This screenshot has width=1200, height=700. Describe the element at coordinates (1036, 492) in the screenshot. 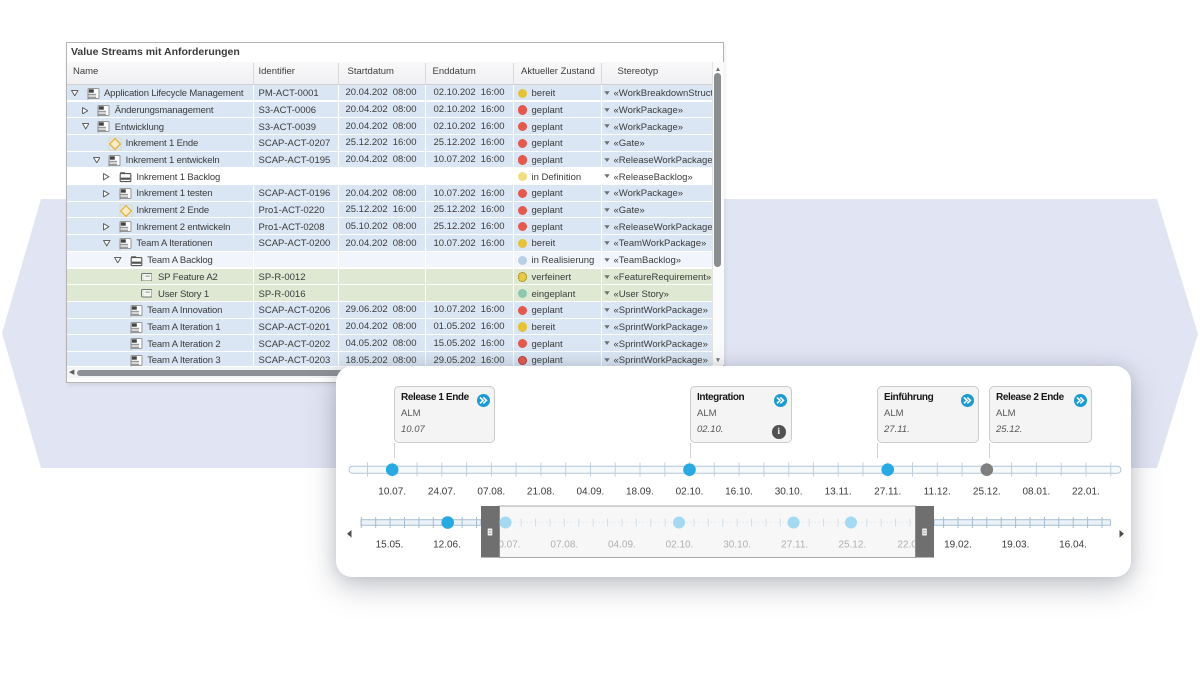

I see `svg-text: 08.01.` at that location.